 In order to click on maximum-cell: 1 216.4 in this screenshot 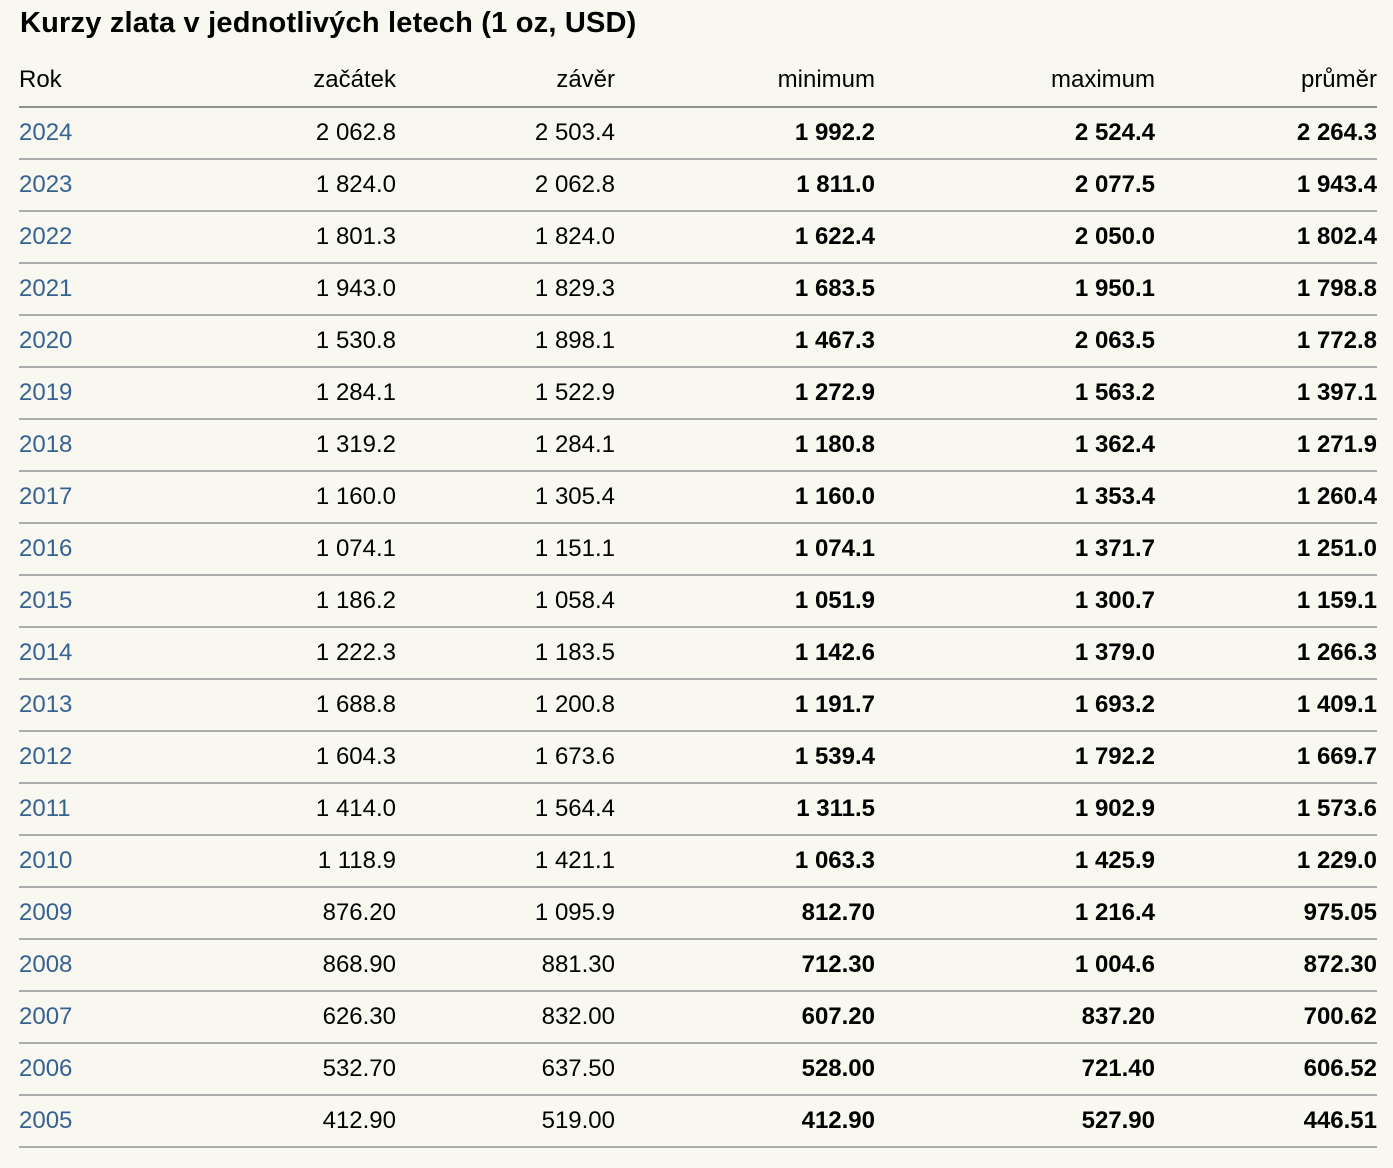, I will do `click(1015, 913)`.